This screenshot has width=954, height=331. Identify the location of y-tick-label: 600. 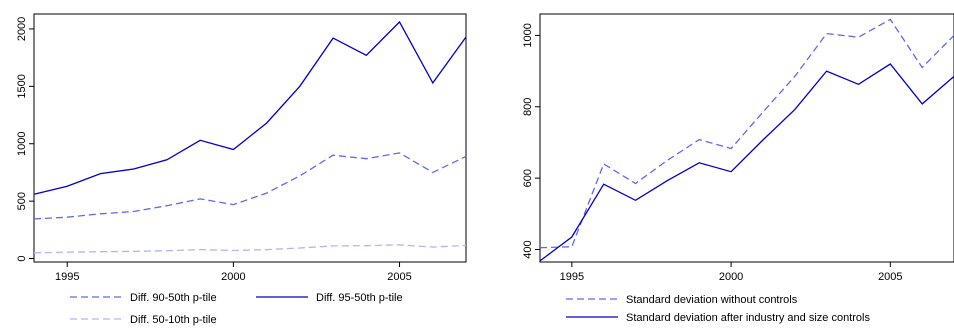
(528, 178).